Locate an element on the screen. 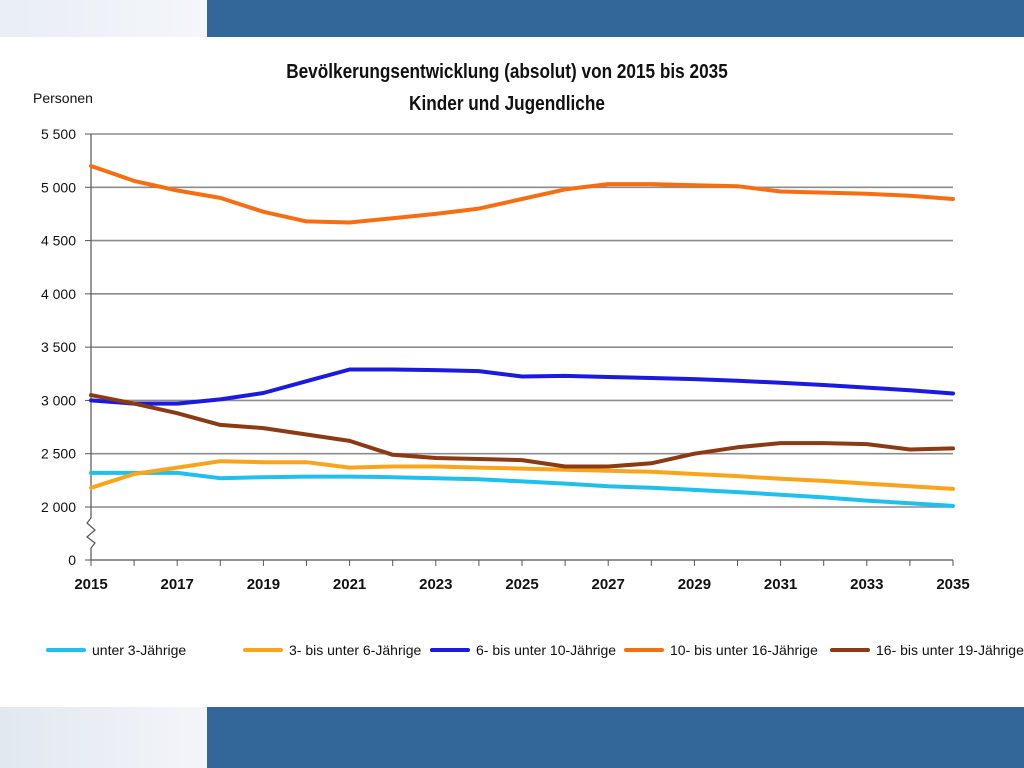 The height and width of the screenshot is (768, 1024). x-tick-label: 2035 is located at coordinates (952, 584).